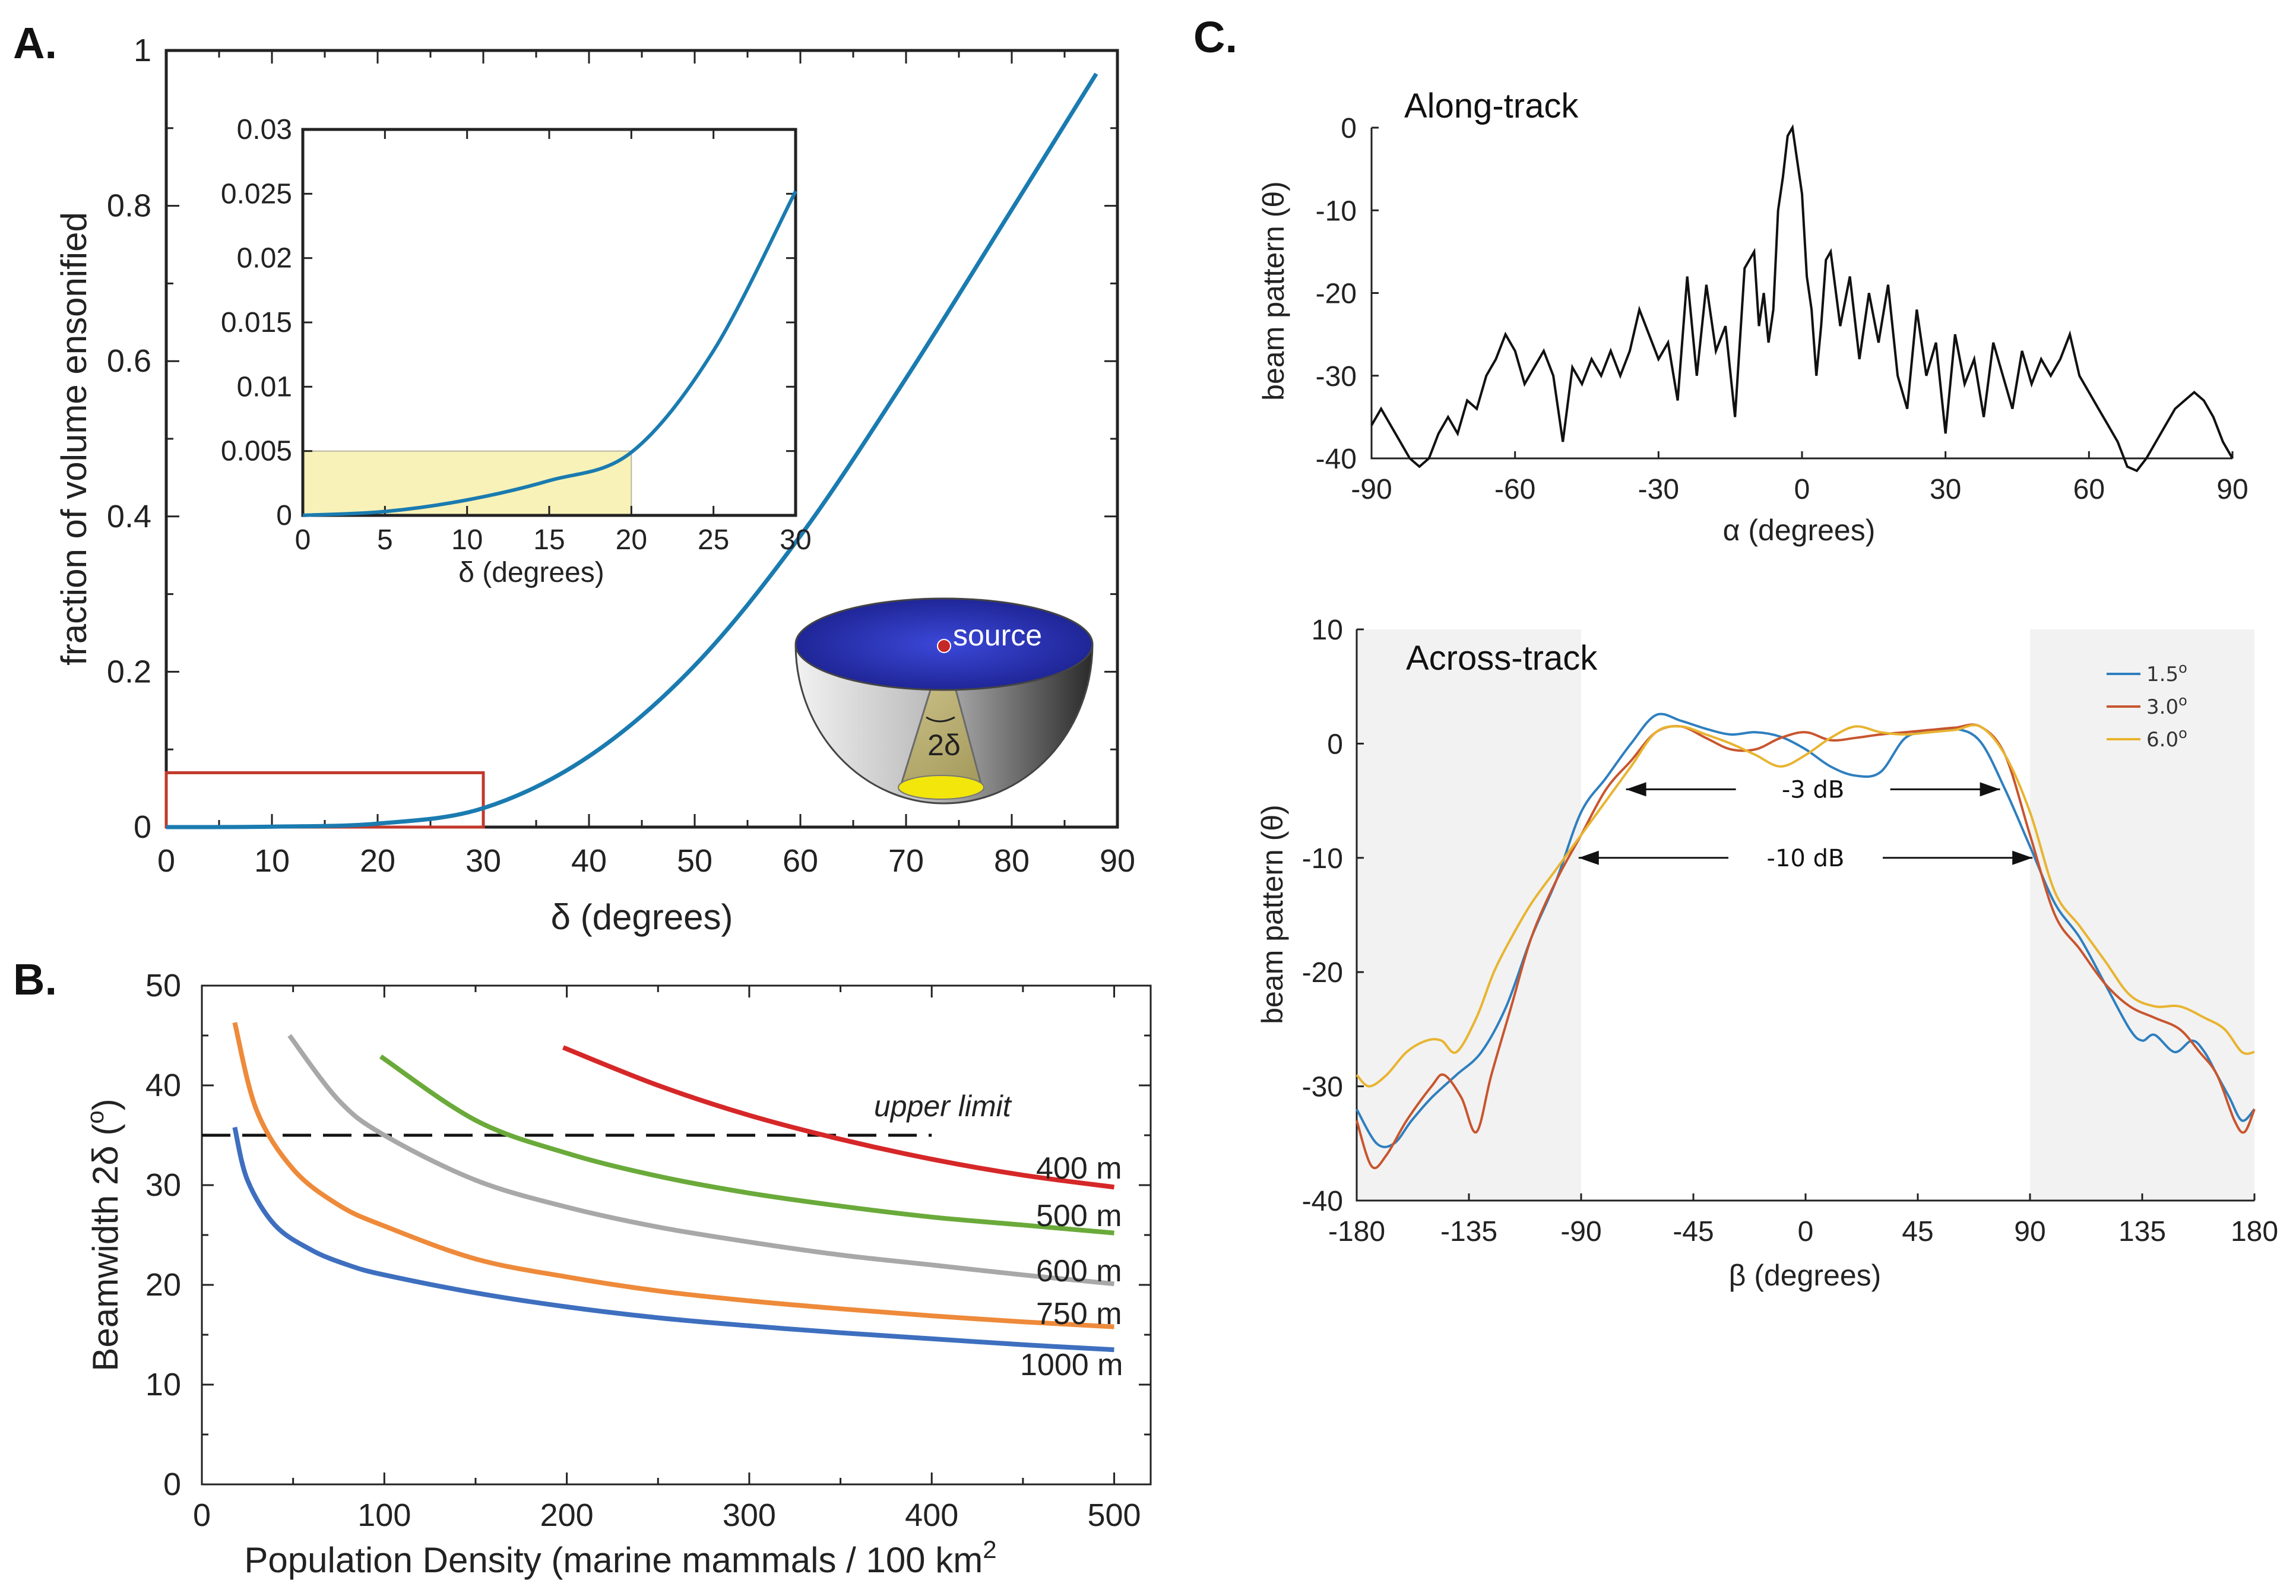 Image resolution: width=2296 pixels, height=1596 pixels. What do you see at coordinates (1079, 1168) in the screenshot?
I see `curve-label: 400 m` at bounding box center [1079, 1168].